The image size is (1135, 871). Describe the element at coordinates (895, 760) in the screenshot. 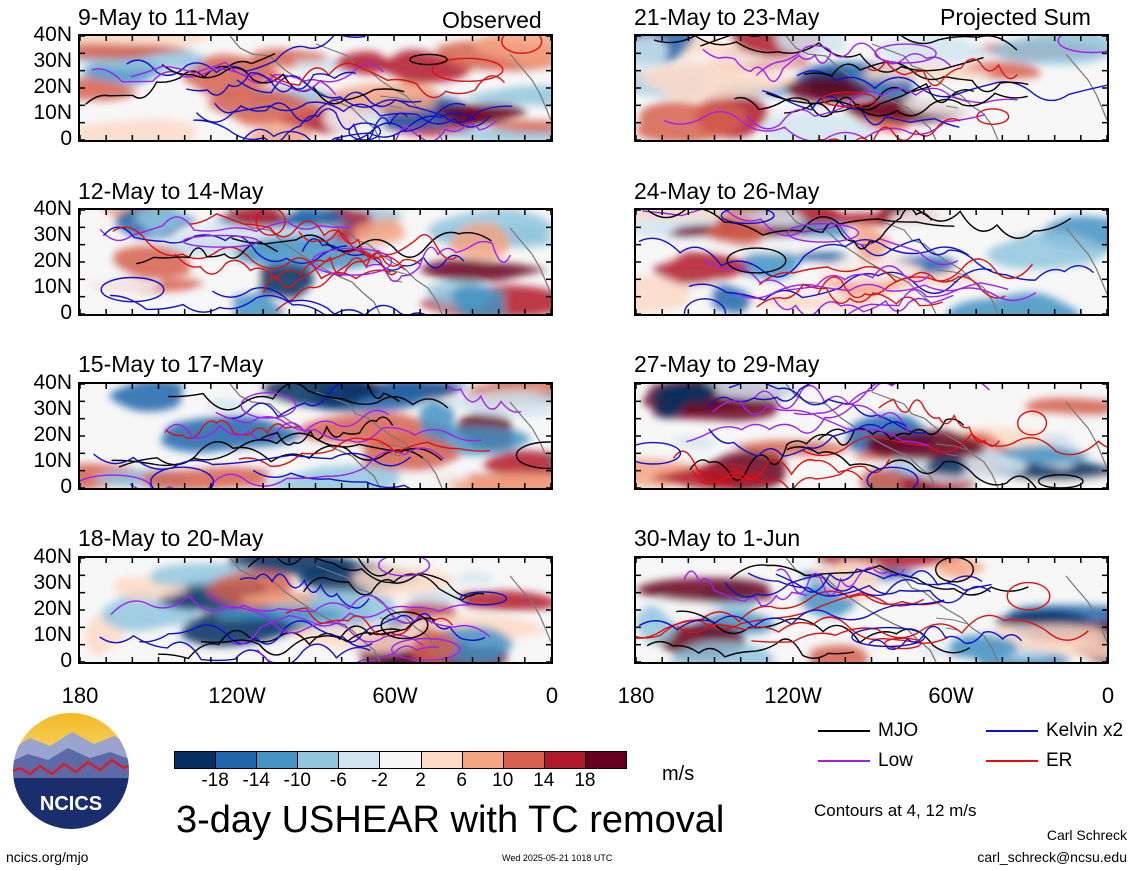

I see `legend-label-low: Low` at that location.